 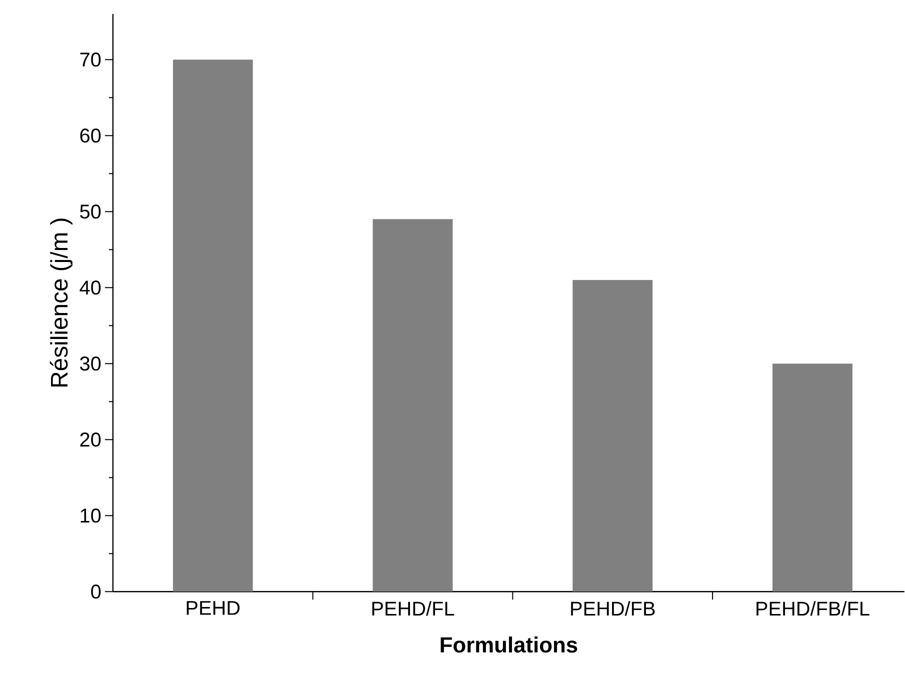 I want to click on y-tick-label: 0, so click(x=96, y=591).